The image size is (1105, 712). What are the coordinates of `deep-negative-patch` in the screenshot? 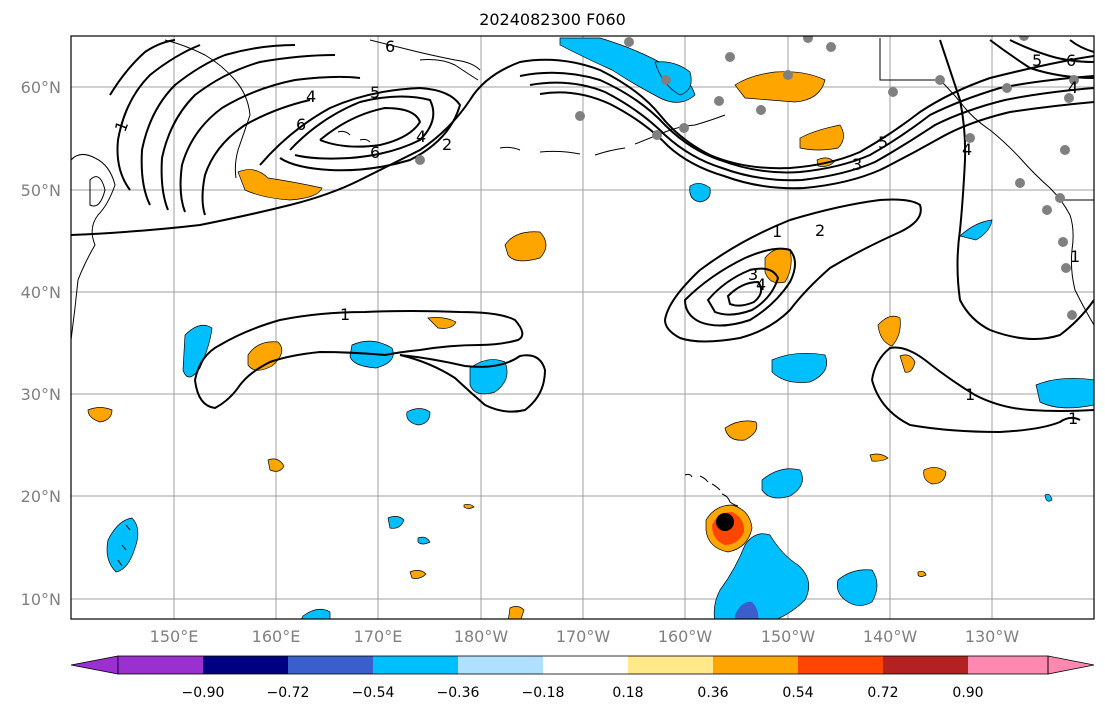 It's located at (747, 610).